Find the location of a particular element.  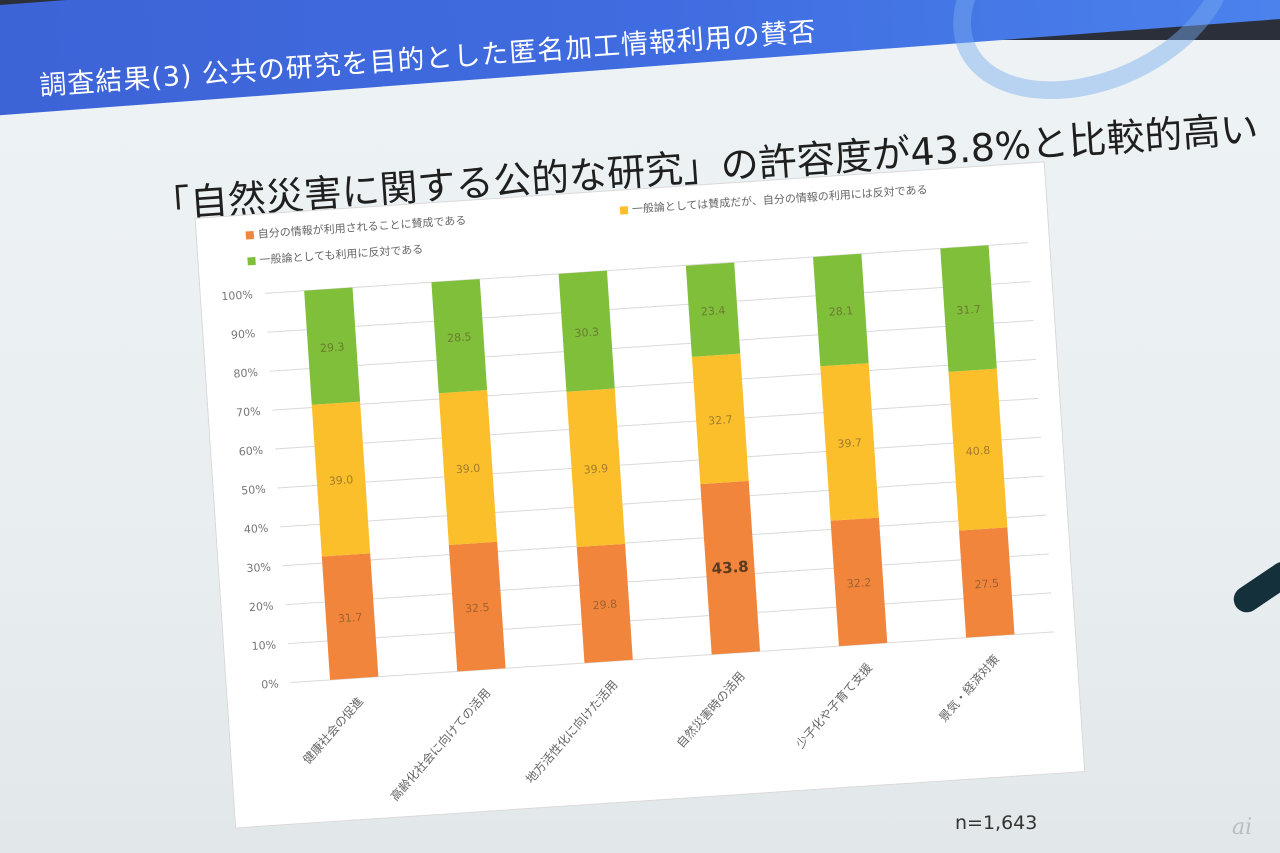

data-label: 43.8 is located at coordinates (730, 568).